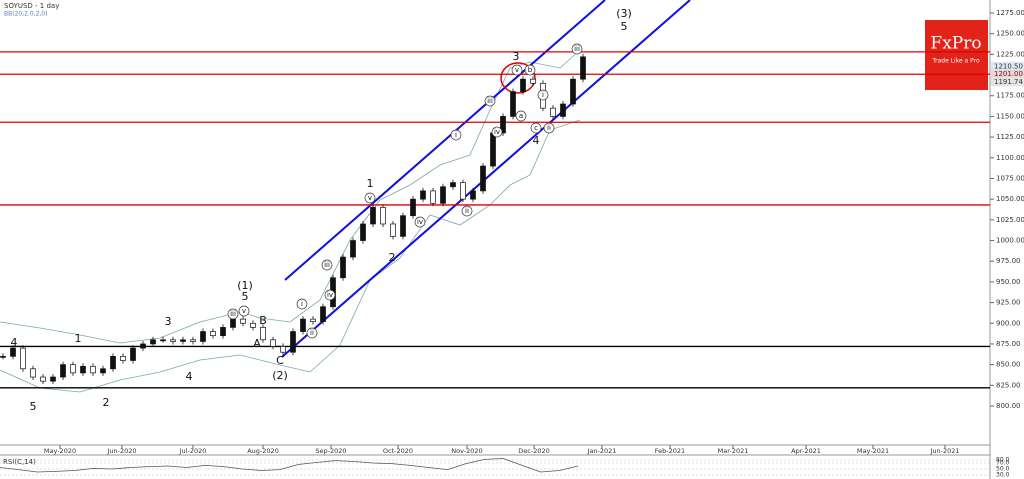 This screenshot has width=1024, height=479. I want to click on y-tick-label: 825.00, so click(1008, 385).